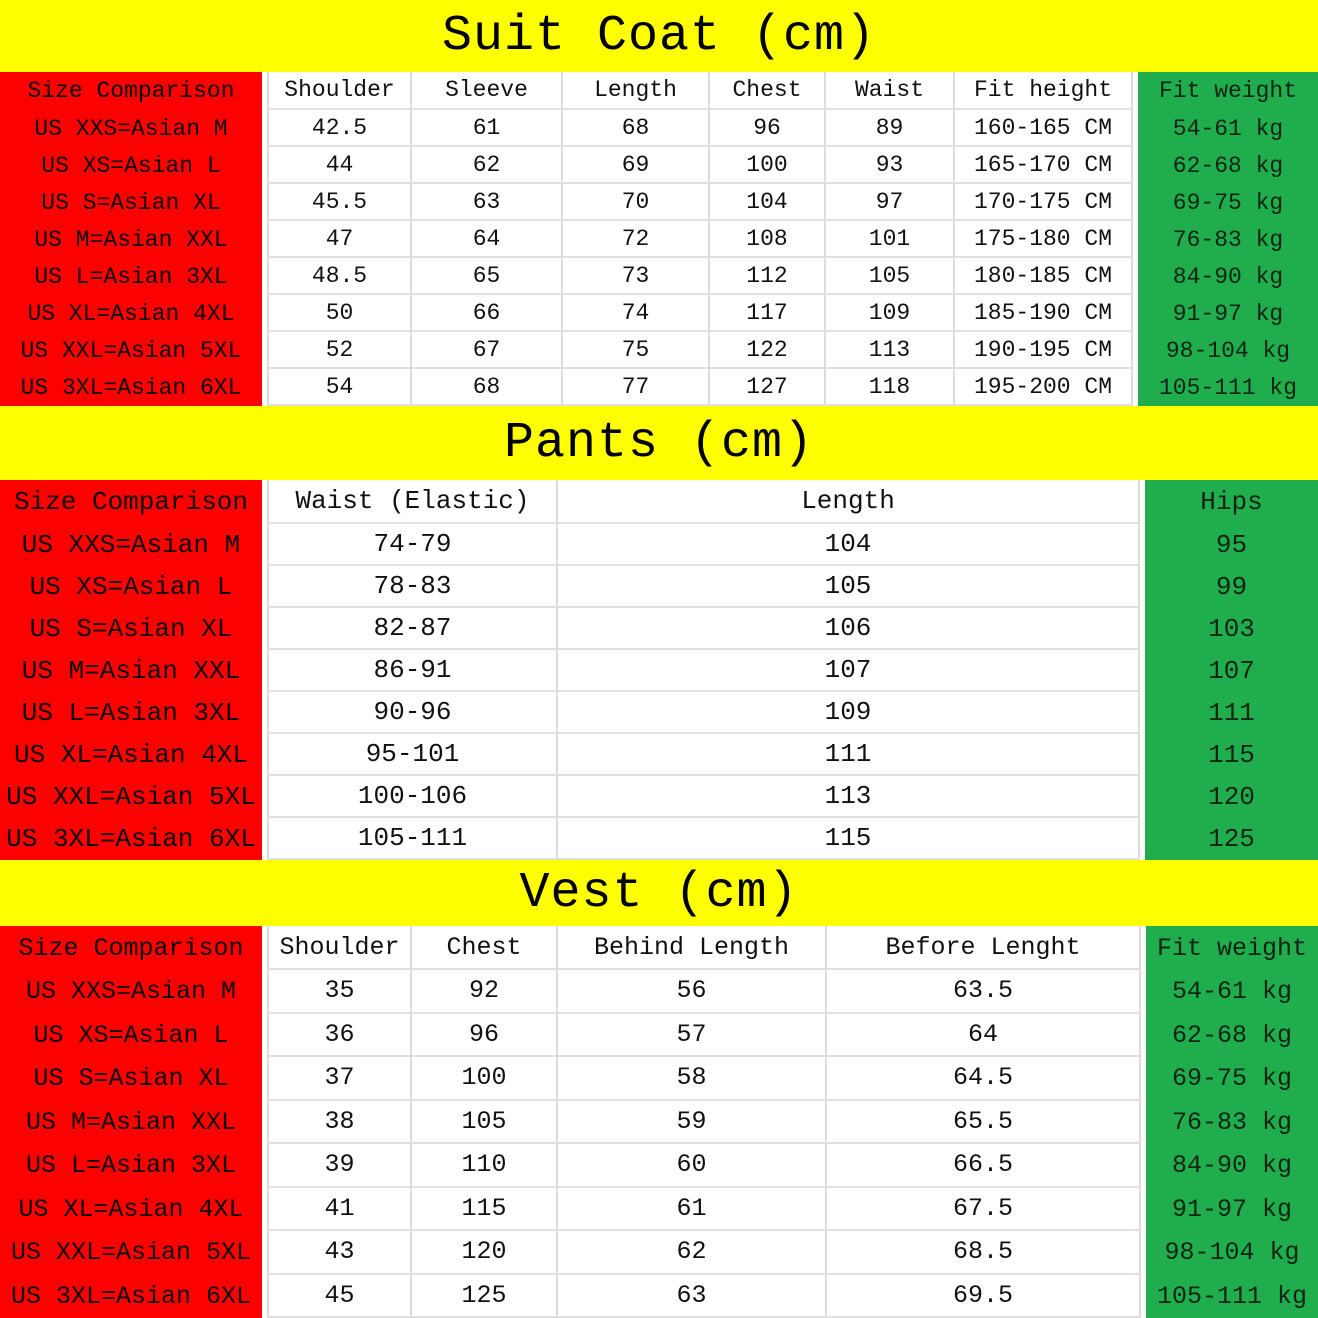 The height and width of the screenshot is (1318, 1318). What do you see at coordinates (890, 239) in the screenshot?
I see `value-cell: 101` at bounding box center [890, 239].